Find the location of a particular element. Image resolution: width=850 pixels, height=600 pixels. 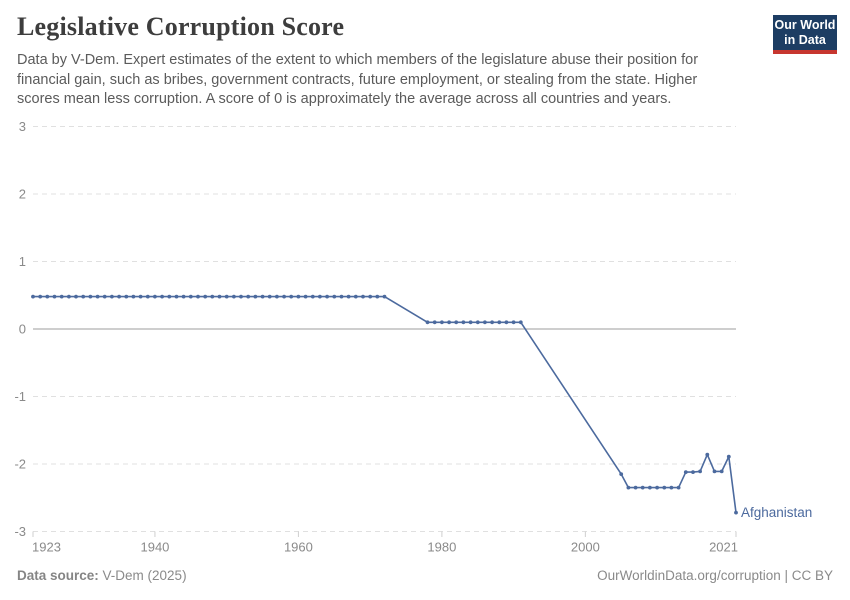

page-title: Legislative Corruption Score is located at coordinates (181, 26).